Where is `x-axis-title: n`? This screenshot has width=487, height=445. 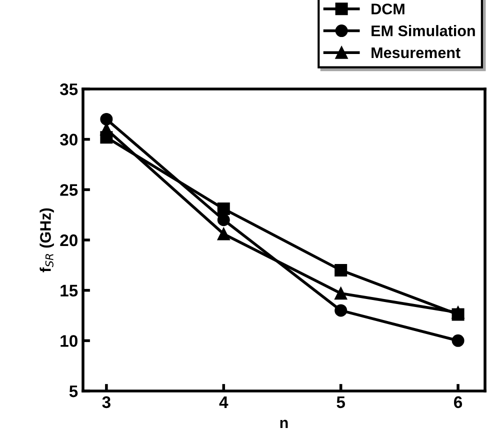
x-axis-title: n is located at coordinates (284, 424).